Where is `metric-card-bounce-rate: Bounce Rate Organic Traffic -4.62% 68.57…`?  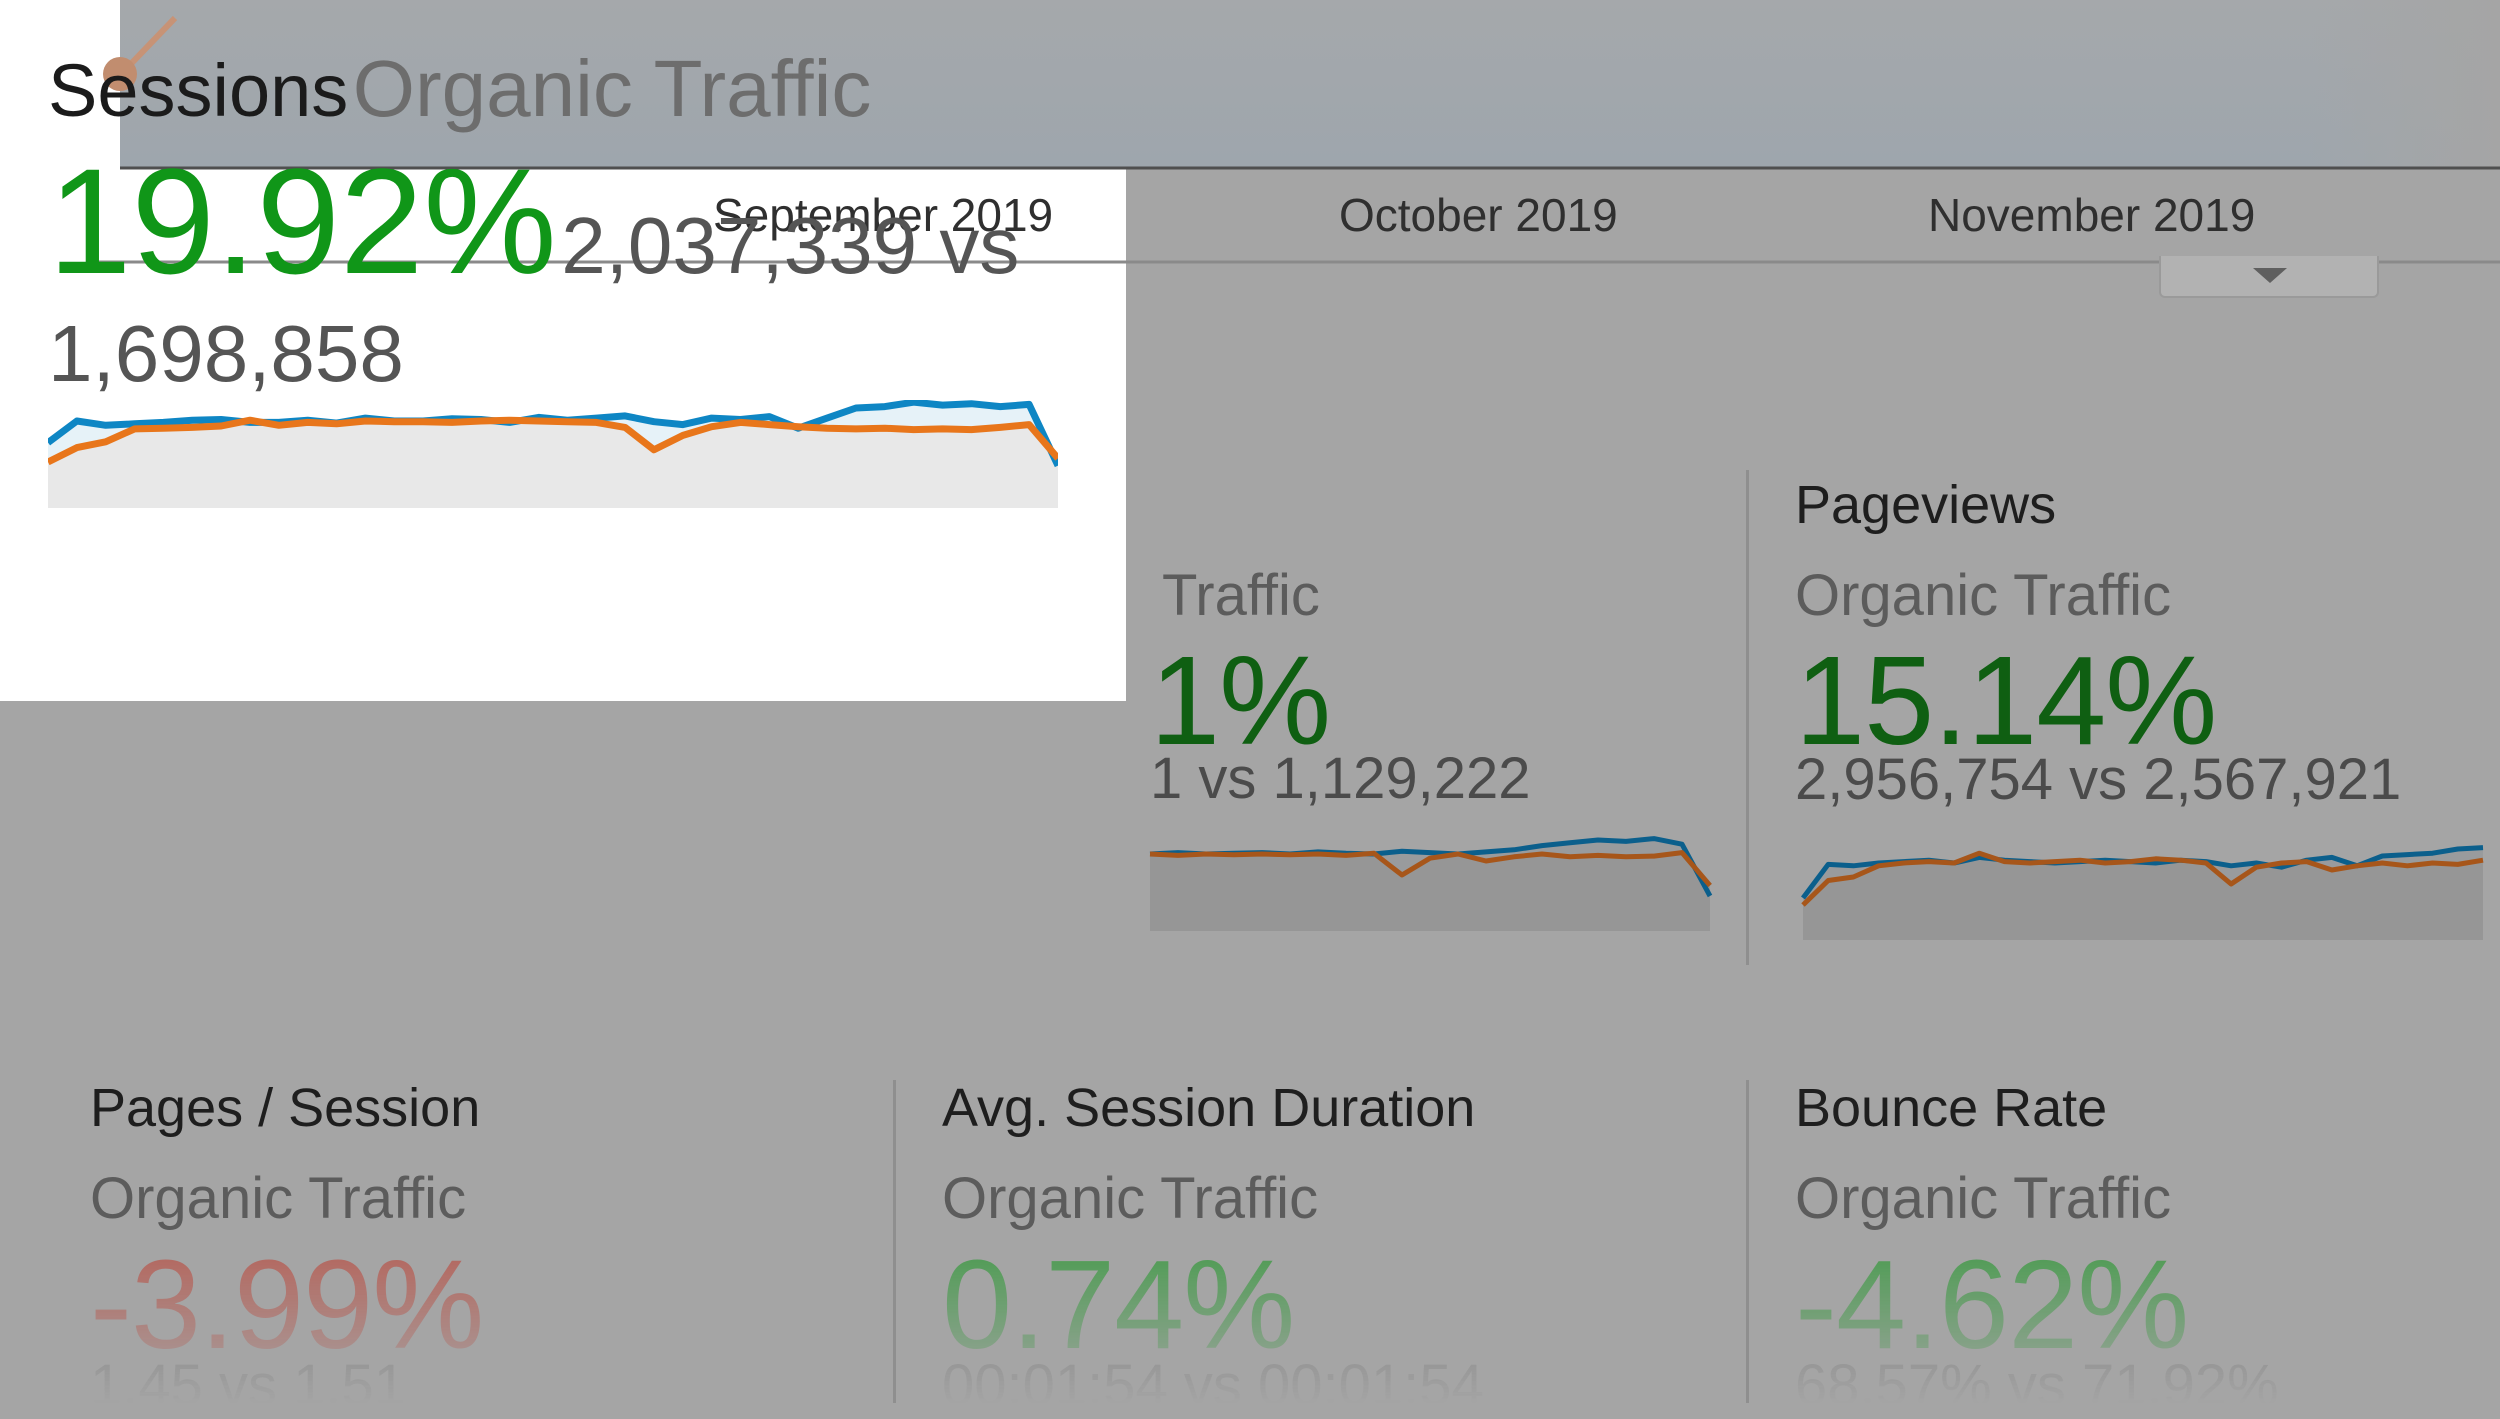 metric-card-bounce-rate: Bounce Rate Organic Traffic -4.62% 68.57… is located at coordinates (2147, 1247).